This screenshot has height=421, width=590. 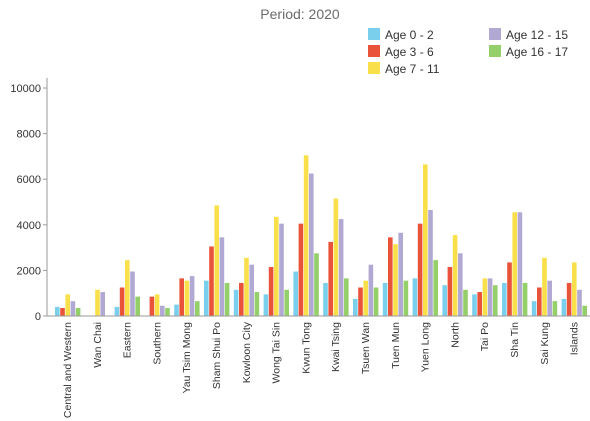 I want to click on x-tick-label: Wan Chai, so click(x=98, y=345).